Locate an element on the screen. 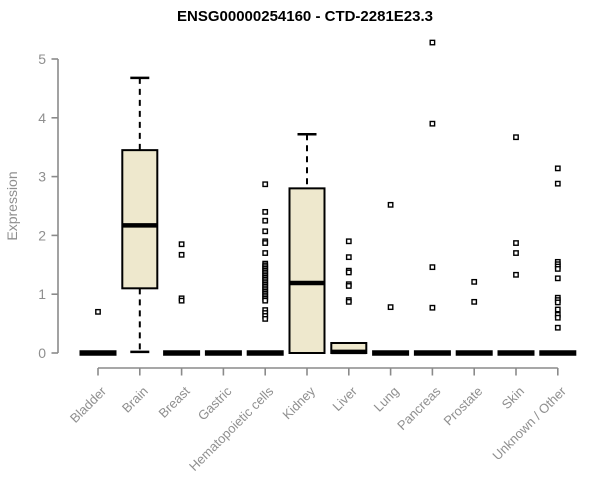  y-tick-label: 3 is located at coordinates (42, 177).